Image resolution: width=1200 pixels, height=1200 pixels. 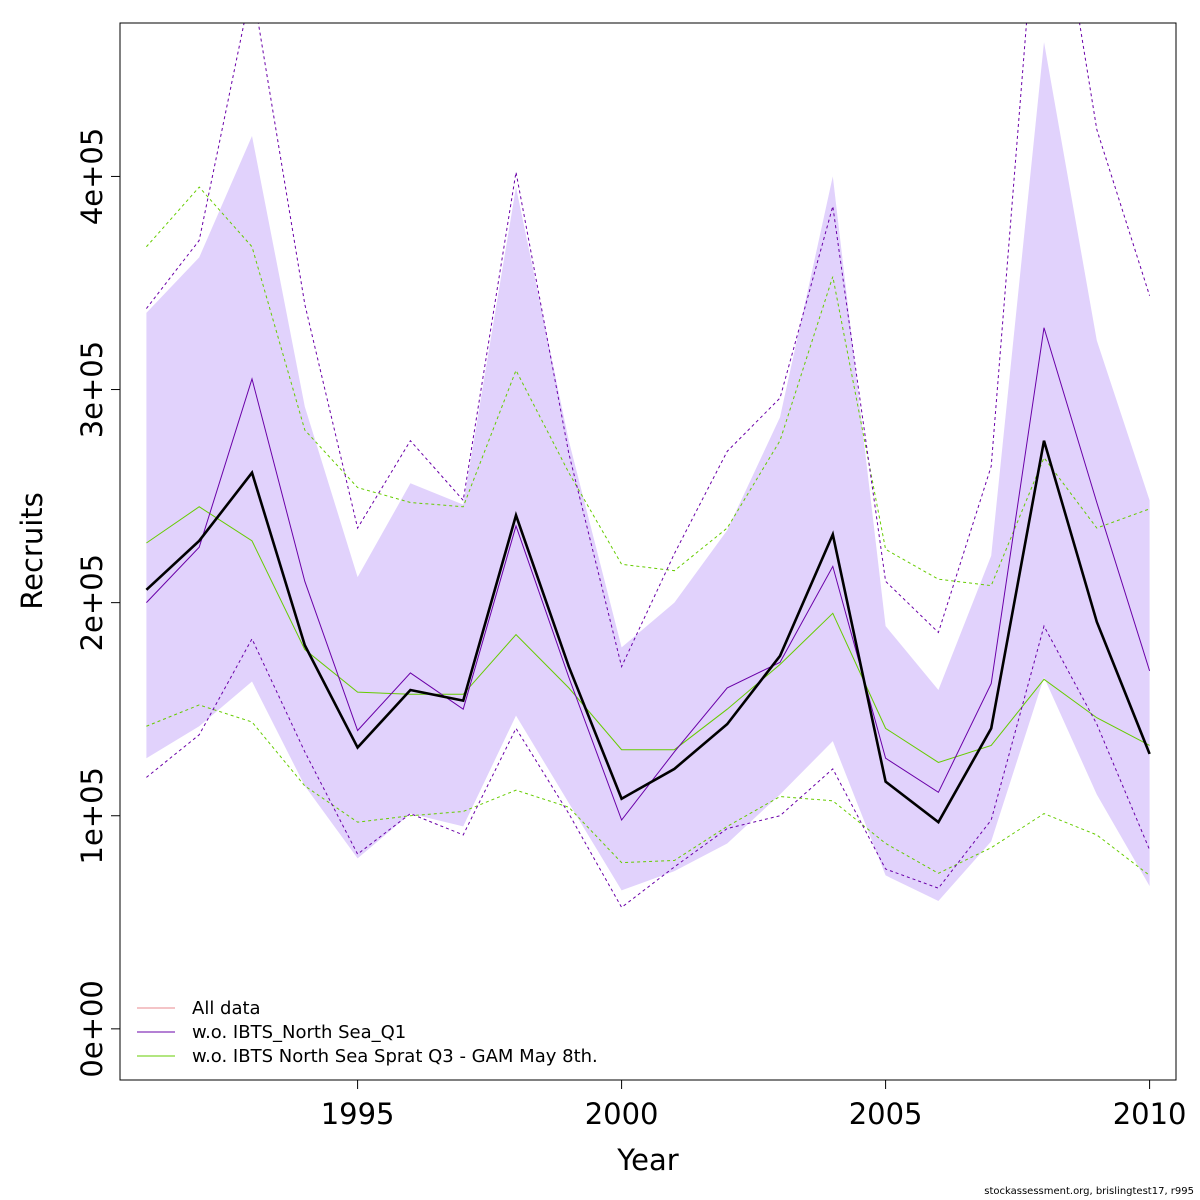 What do you see at coordinates (92, 1029) in the screenshot?
I see `y-tick-label-0: 0e+00` at bounding box center [92, 1029].